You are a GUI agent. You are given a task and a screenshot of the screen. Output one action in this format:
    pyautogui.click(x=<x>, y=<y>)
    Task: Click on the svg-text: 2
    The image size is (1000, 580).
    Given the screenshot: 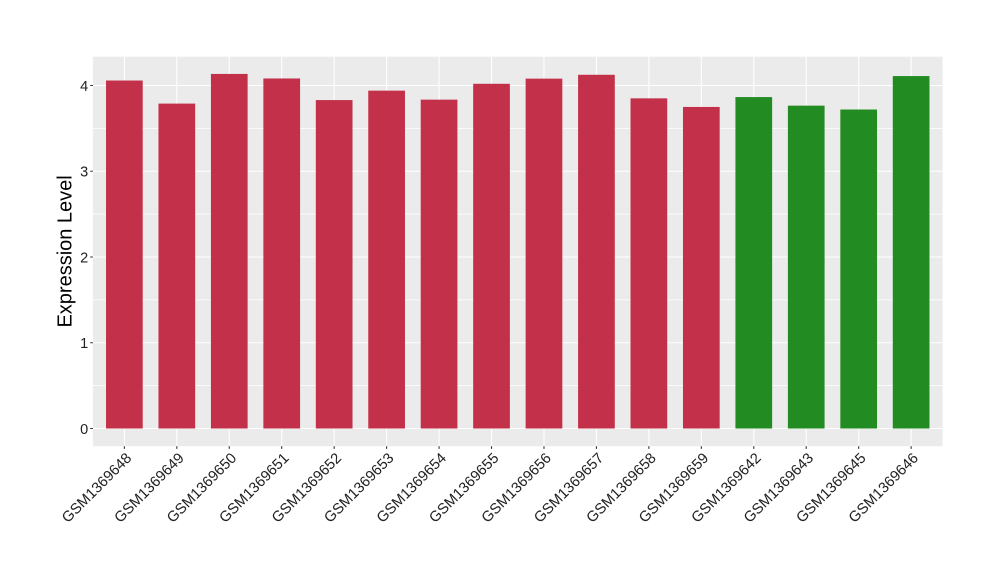 What is the action you would take?
    pyautogui.click(x=84, y=258)
    